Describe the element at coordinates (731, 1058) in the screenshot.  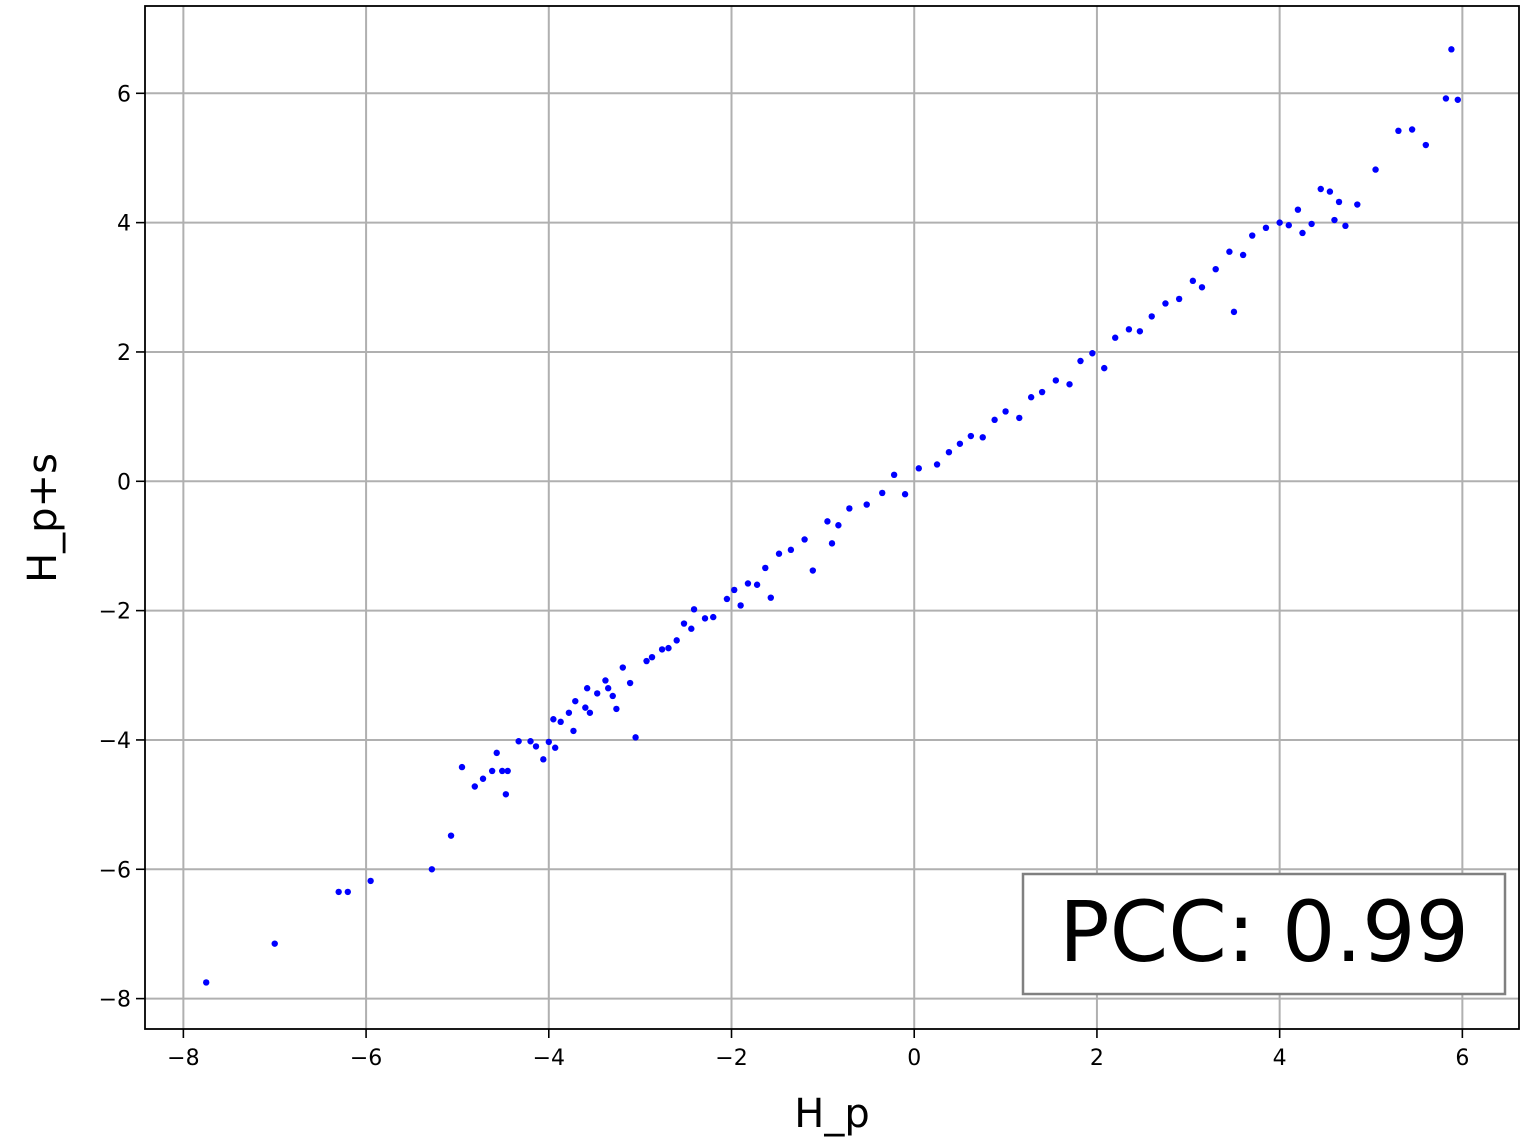
I see `x-tick-label: −2` at that location.